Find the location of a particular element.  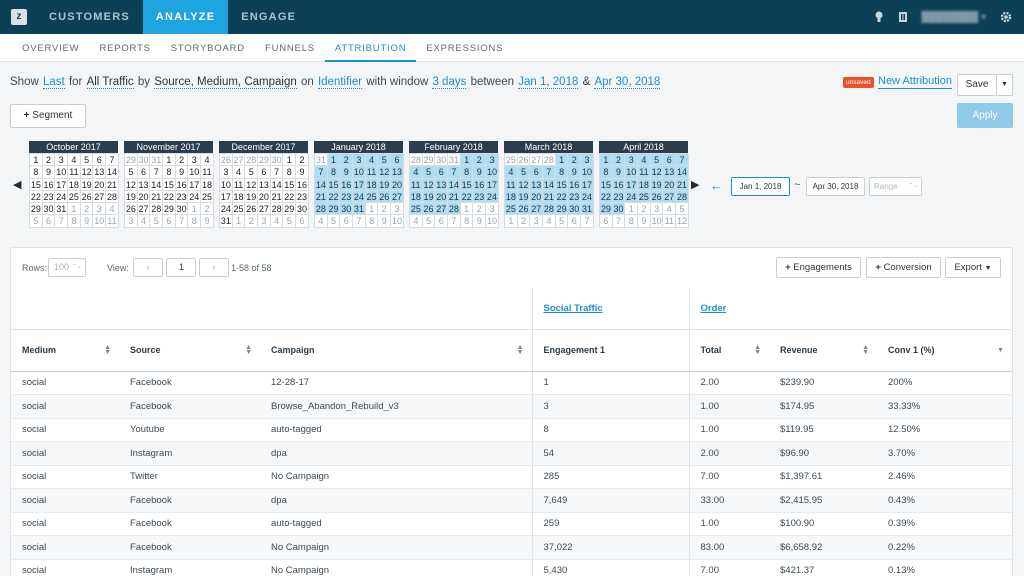

lightbulb-icon is located at coordinates (879, 17).